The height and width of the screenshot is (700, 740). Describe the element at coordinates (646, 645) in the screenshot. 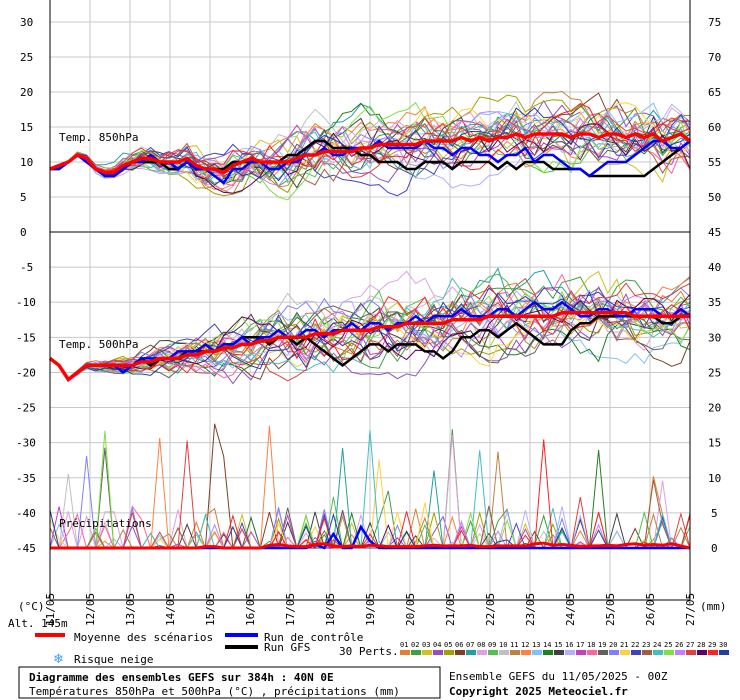

I see `pert-legend-id: 23` at that location.